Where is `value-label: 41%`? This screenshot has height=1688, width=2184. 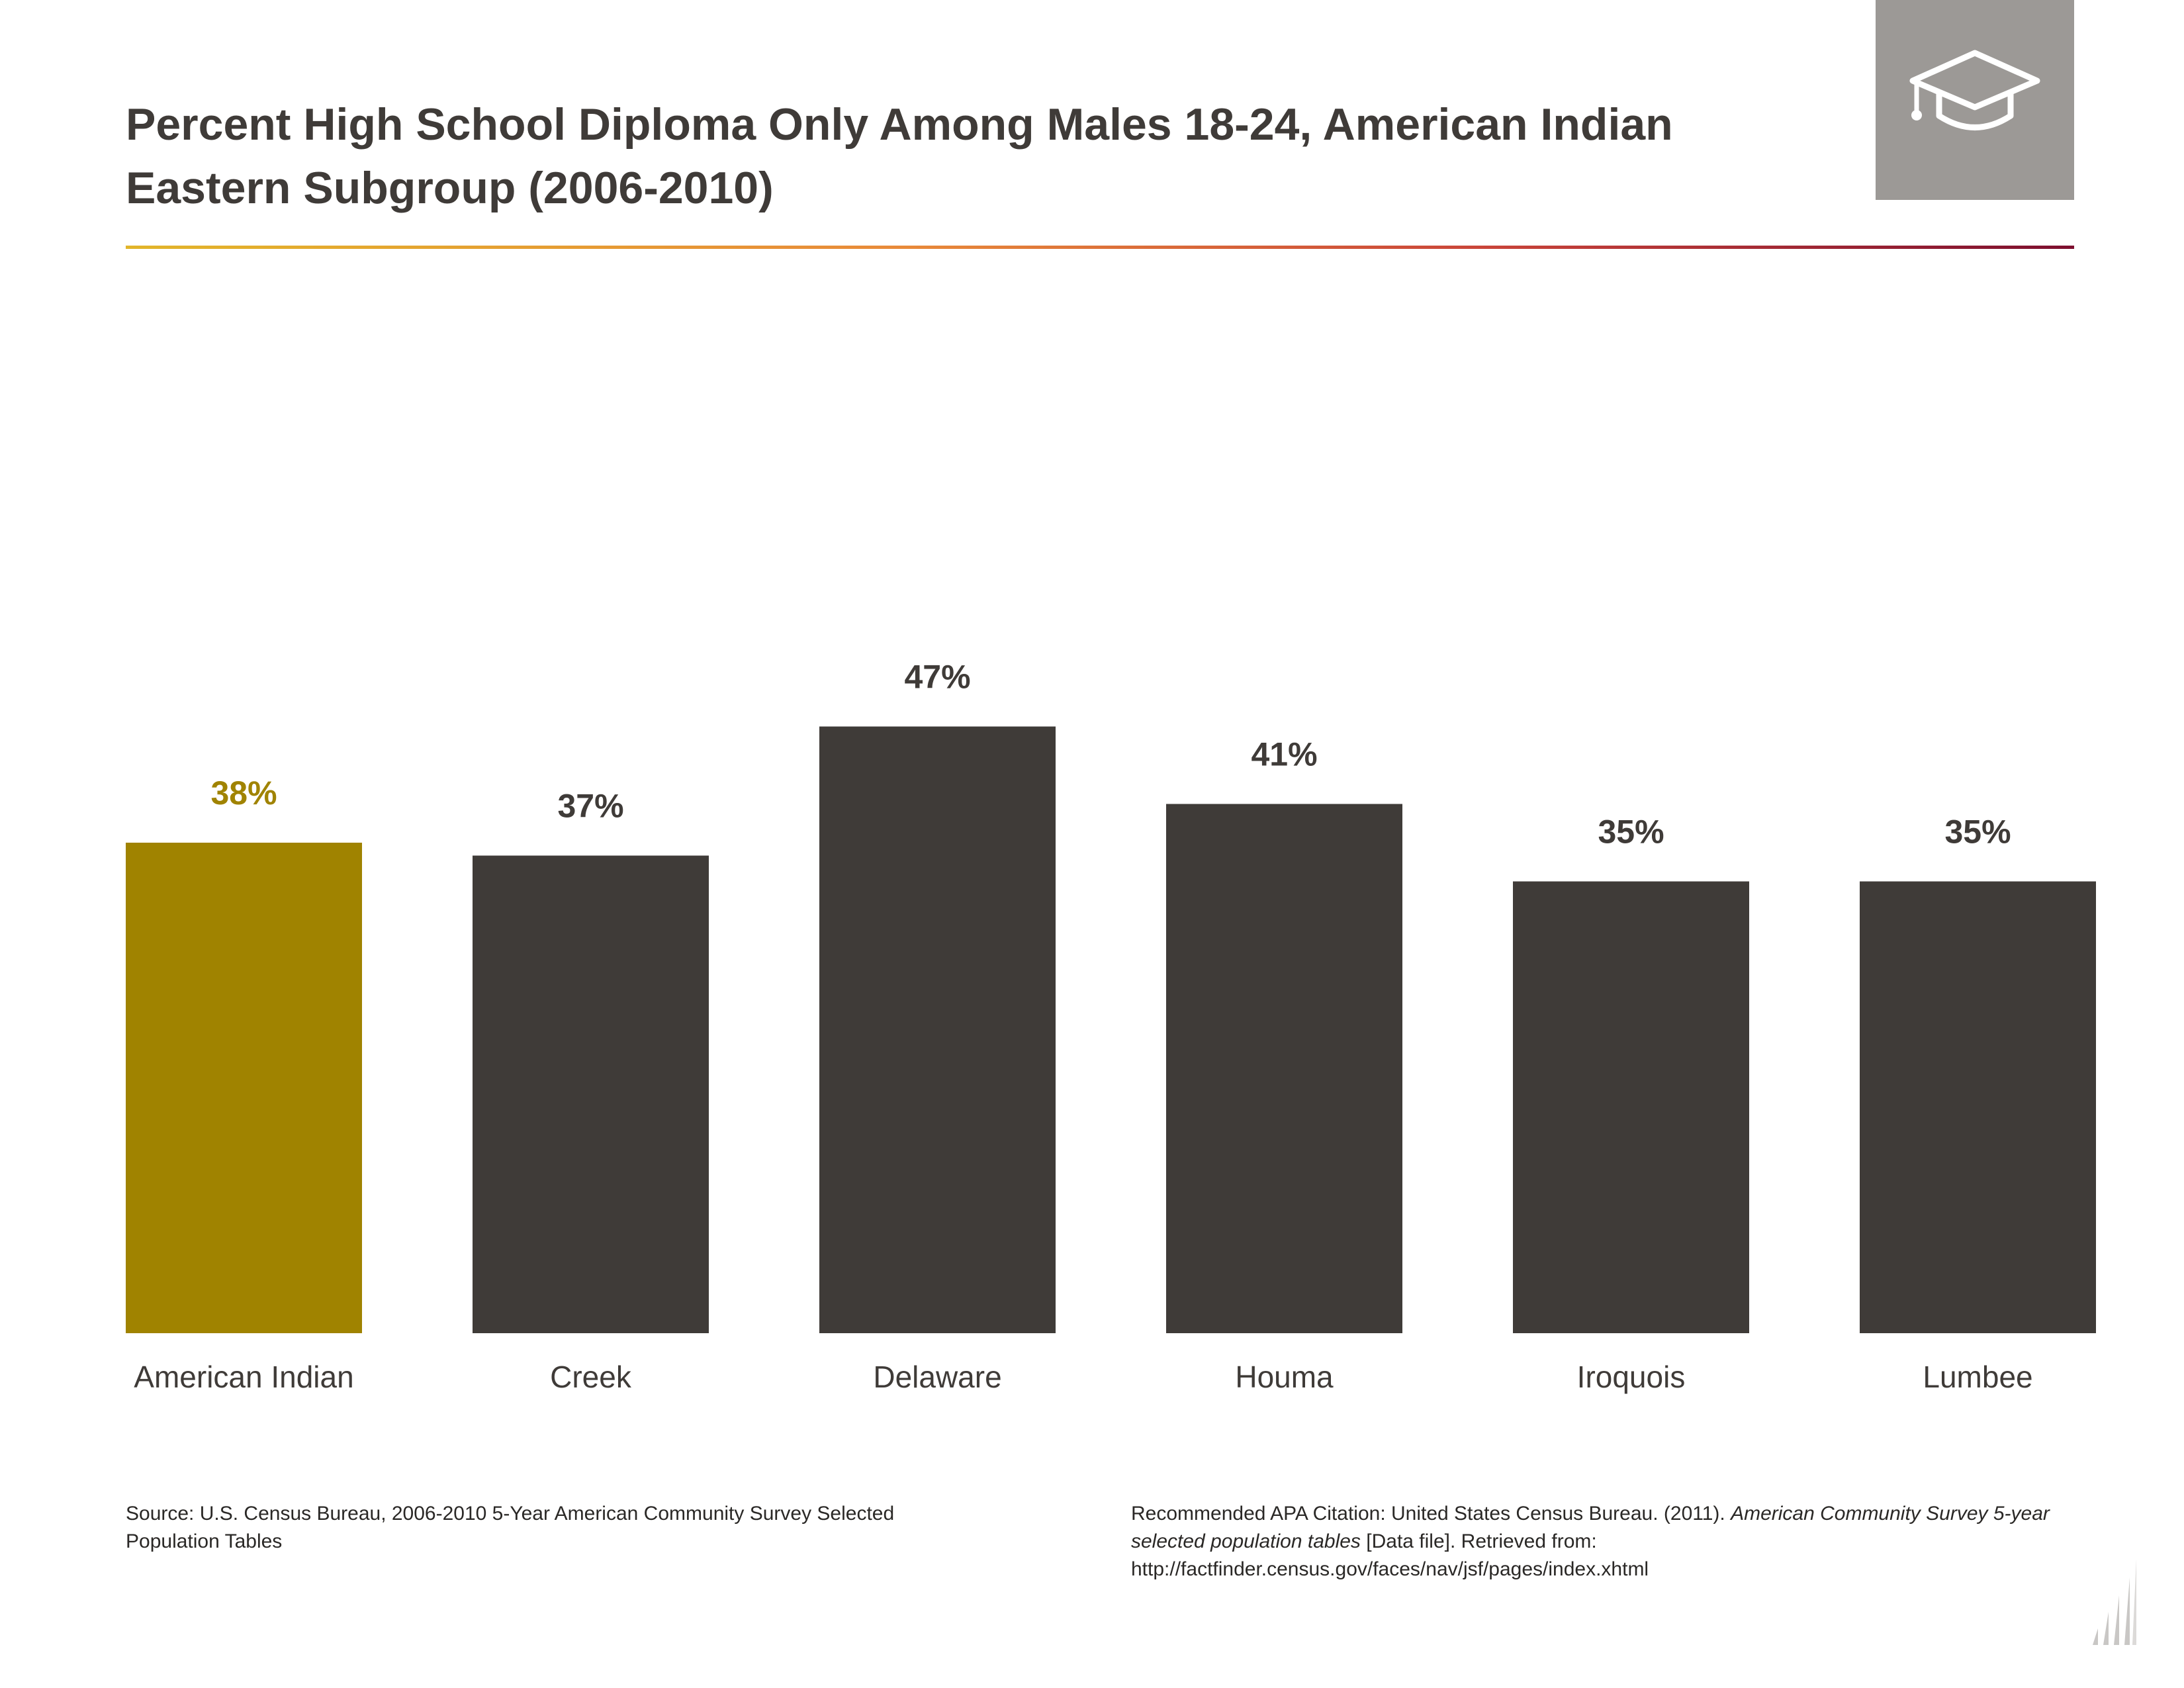
value-label: 41% is located at coordinates (1284, 754).